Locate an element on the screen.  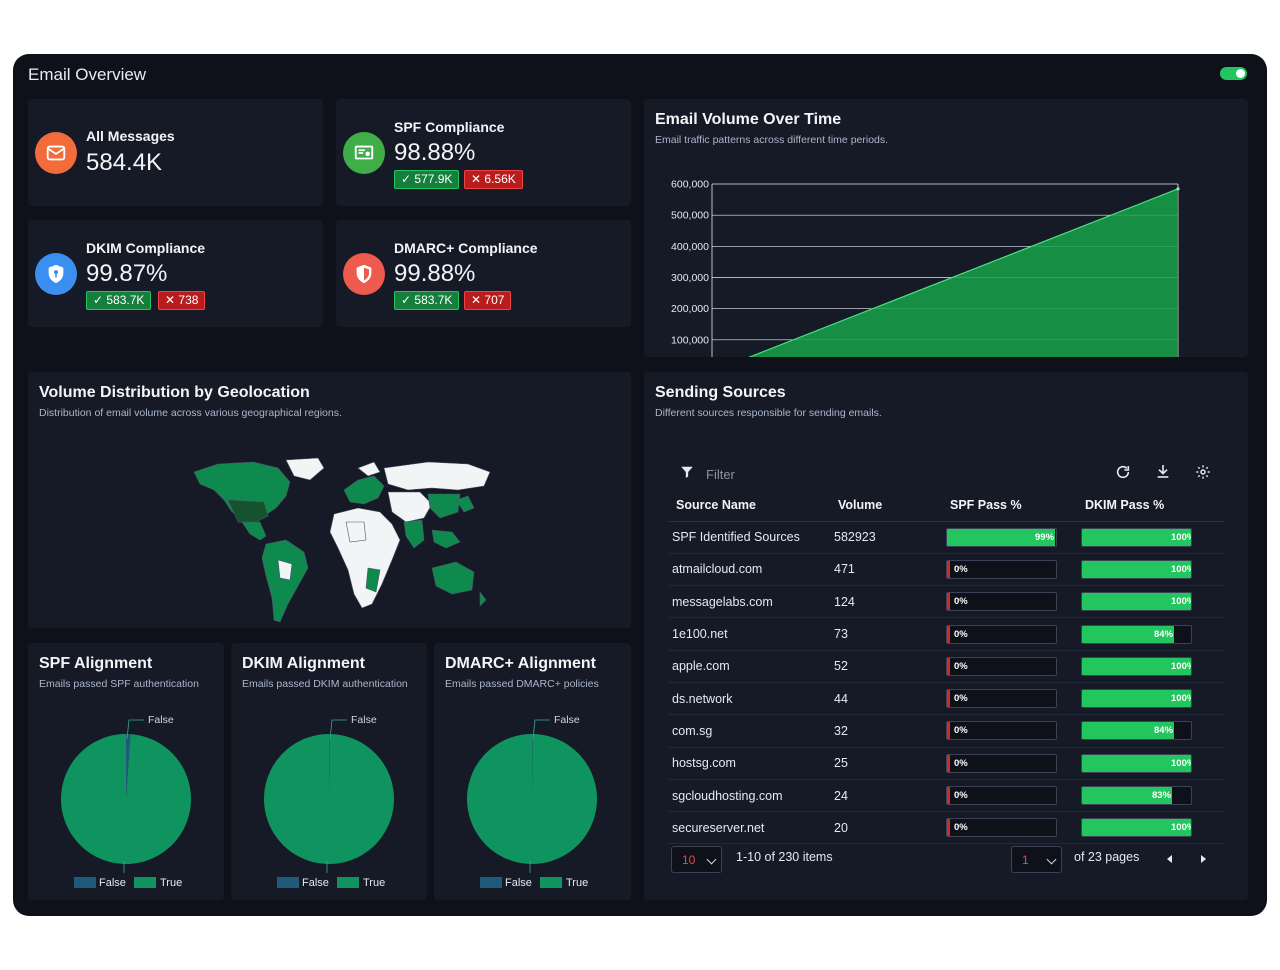
spf-pass-cell: 99% is located at coordinates (1009, 537).